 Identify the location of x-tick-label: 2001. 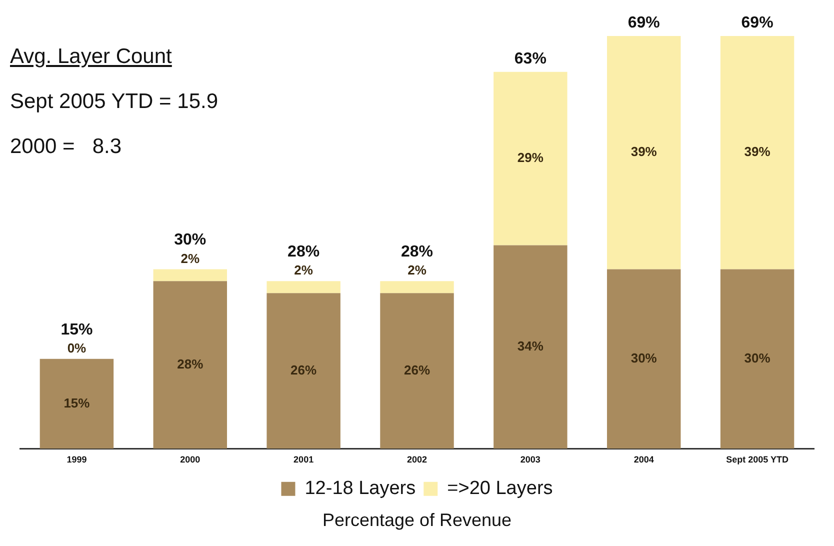
(304, 459).